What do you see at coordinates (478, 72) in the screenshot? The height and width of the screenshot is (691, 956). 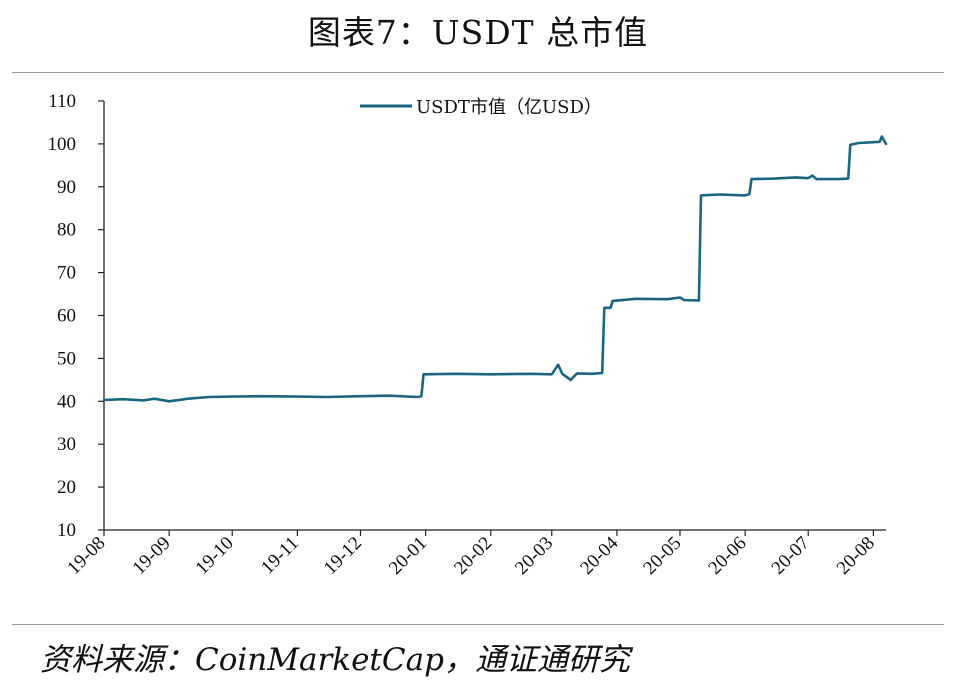 I see `top-divider` at bounding box center [478, 72].